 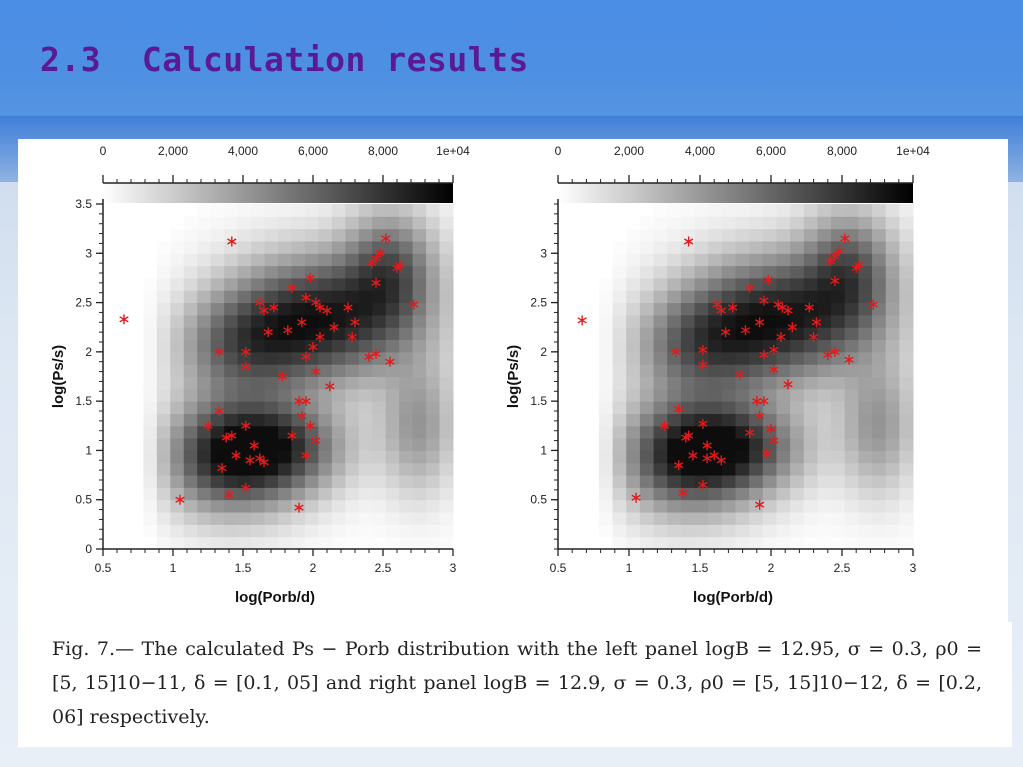 I want to click on y-tick-label: 0.5, so click(x=83, y=500).